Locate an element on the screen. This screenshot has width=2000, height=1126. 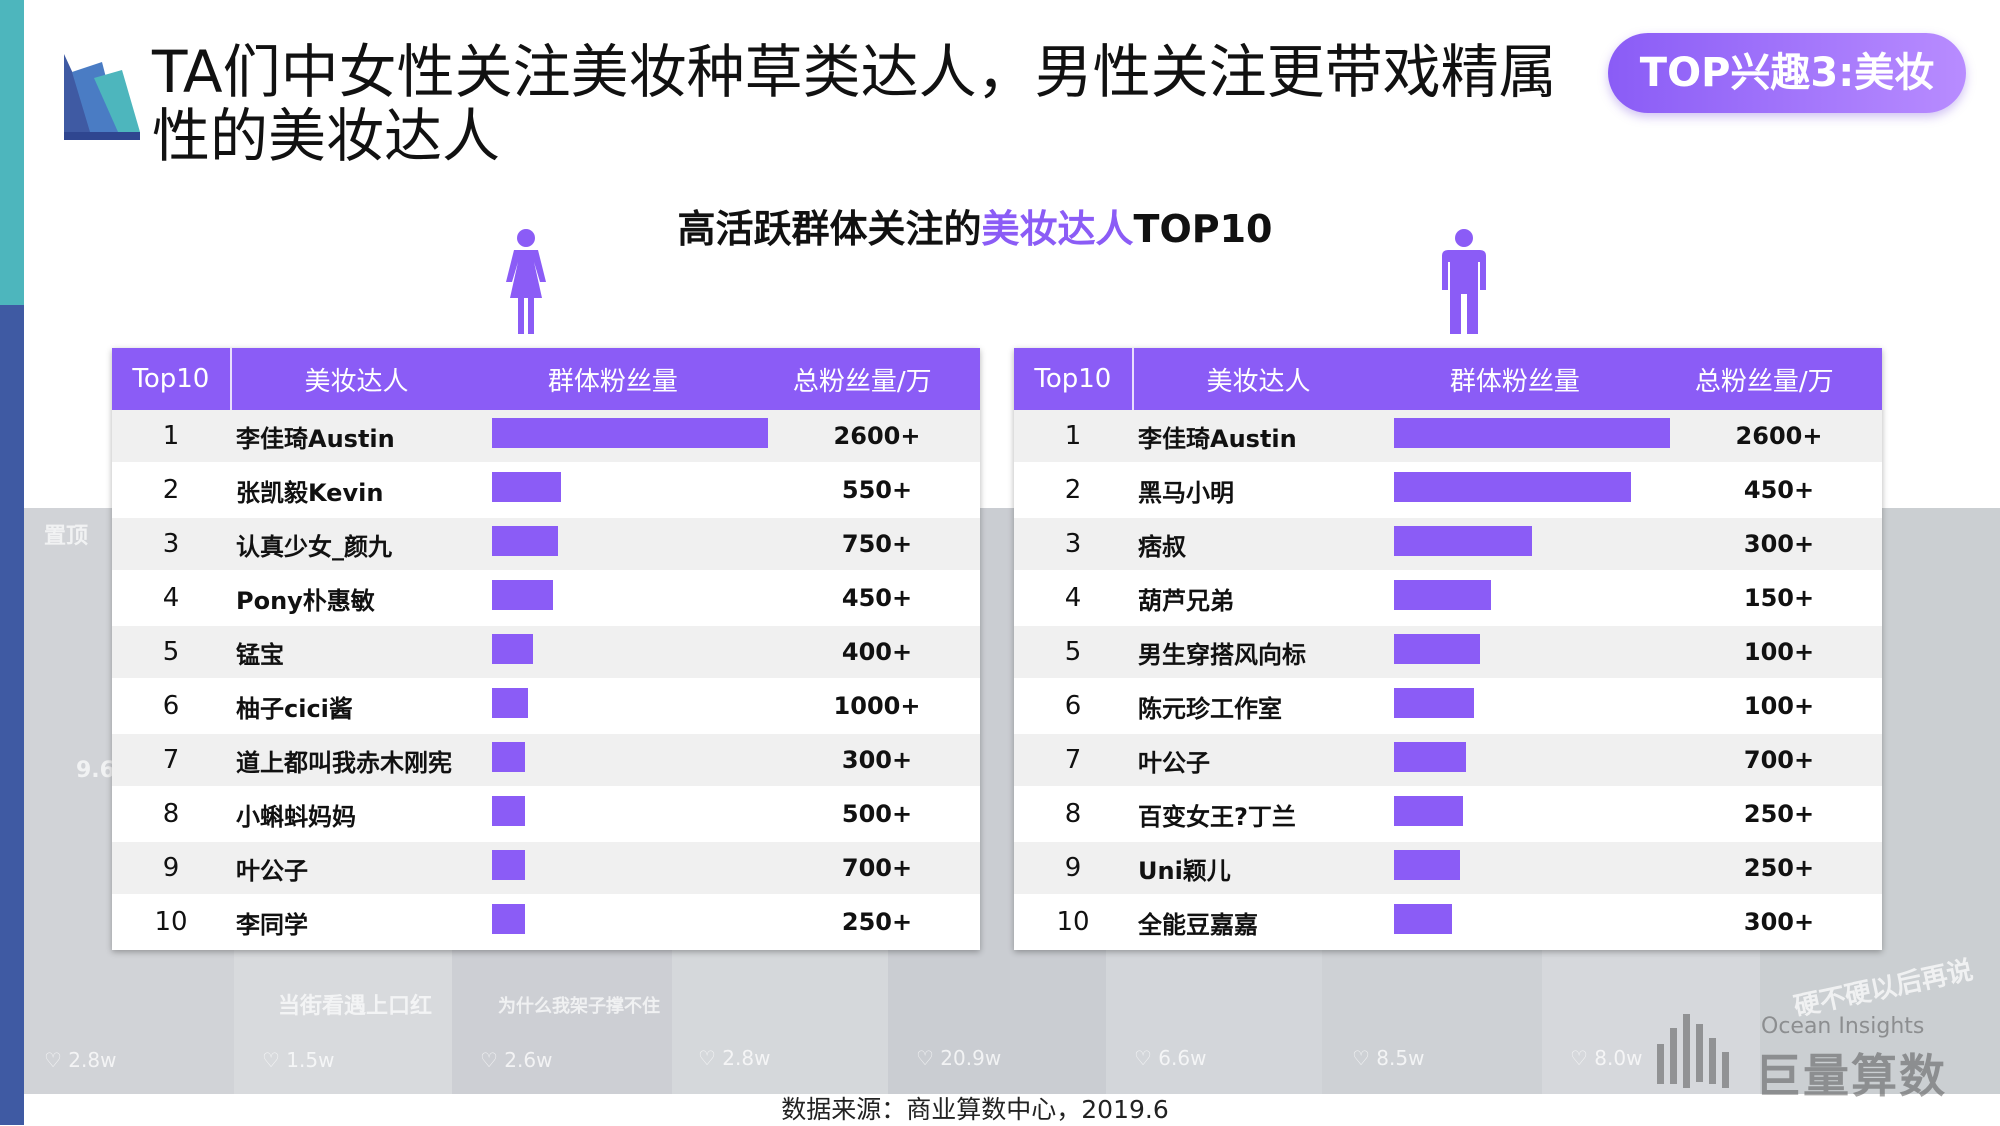
photo-like-count: ♡ 8.5w is located at coordinates (1388, 1058).